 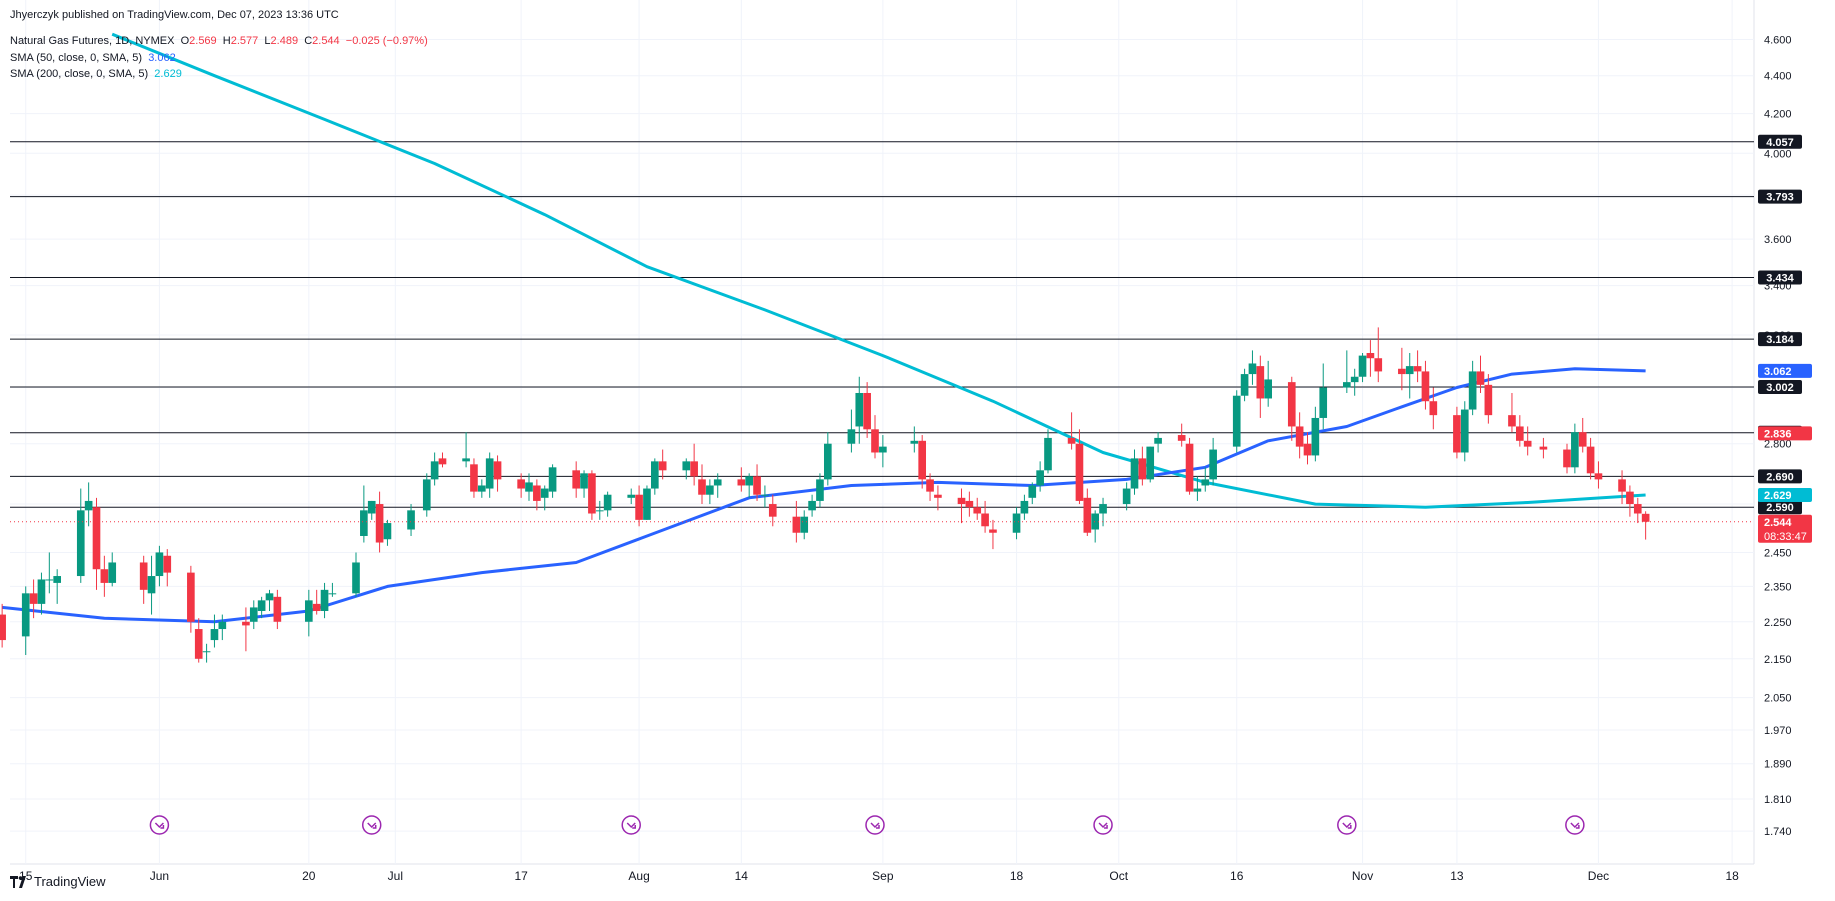 What do you see at coordinates (1778, 496) in the screenshot?
I see `price-badge-label: 2.629` at bounding box center [1778, 496].